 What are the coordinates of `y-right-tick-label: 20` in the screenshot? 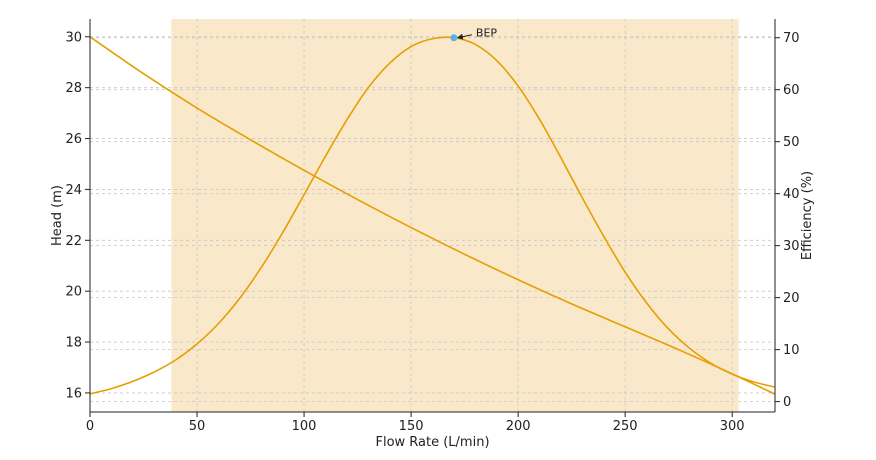 It's located at (791, 298).